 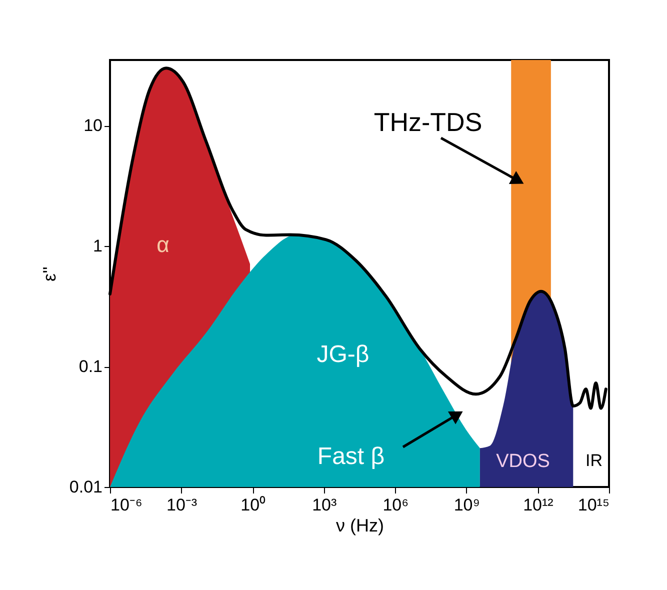 What do you see at coordinates (343, 354) in the screenshot?
I see `series-label: JG-β` at bounding box center [343, 354].